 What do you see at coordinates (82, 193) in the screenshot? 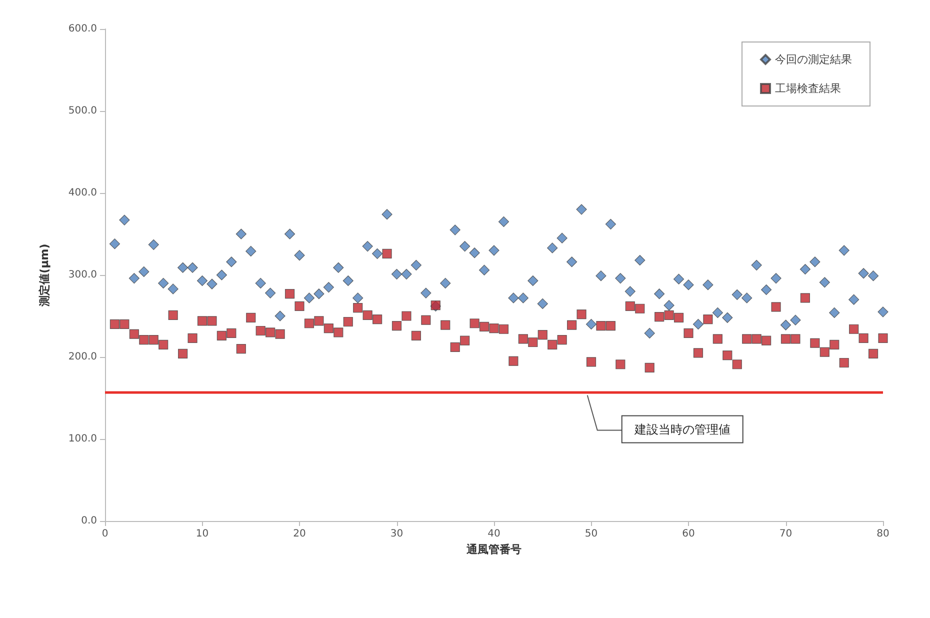
I see `y-tick-label: 400.0` at bounding box center [82, 193].